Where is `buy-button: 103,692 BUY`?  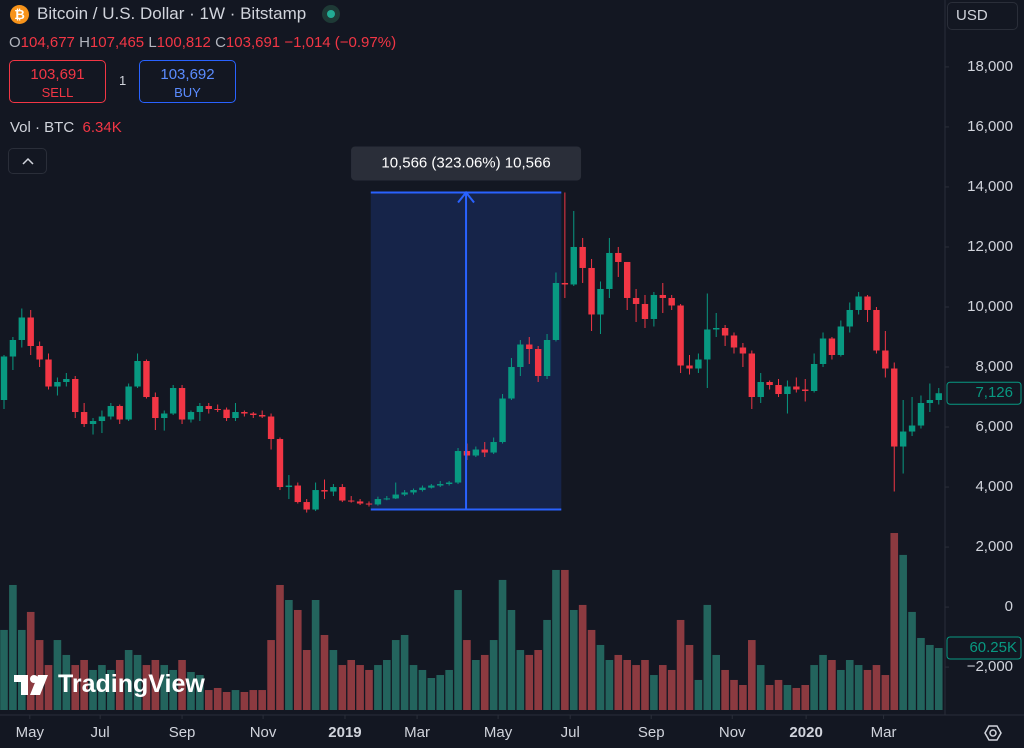 buy-button: 103,692 BUY is located at coordinates (187, 81).